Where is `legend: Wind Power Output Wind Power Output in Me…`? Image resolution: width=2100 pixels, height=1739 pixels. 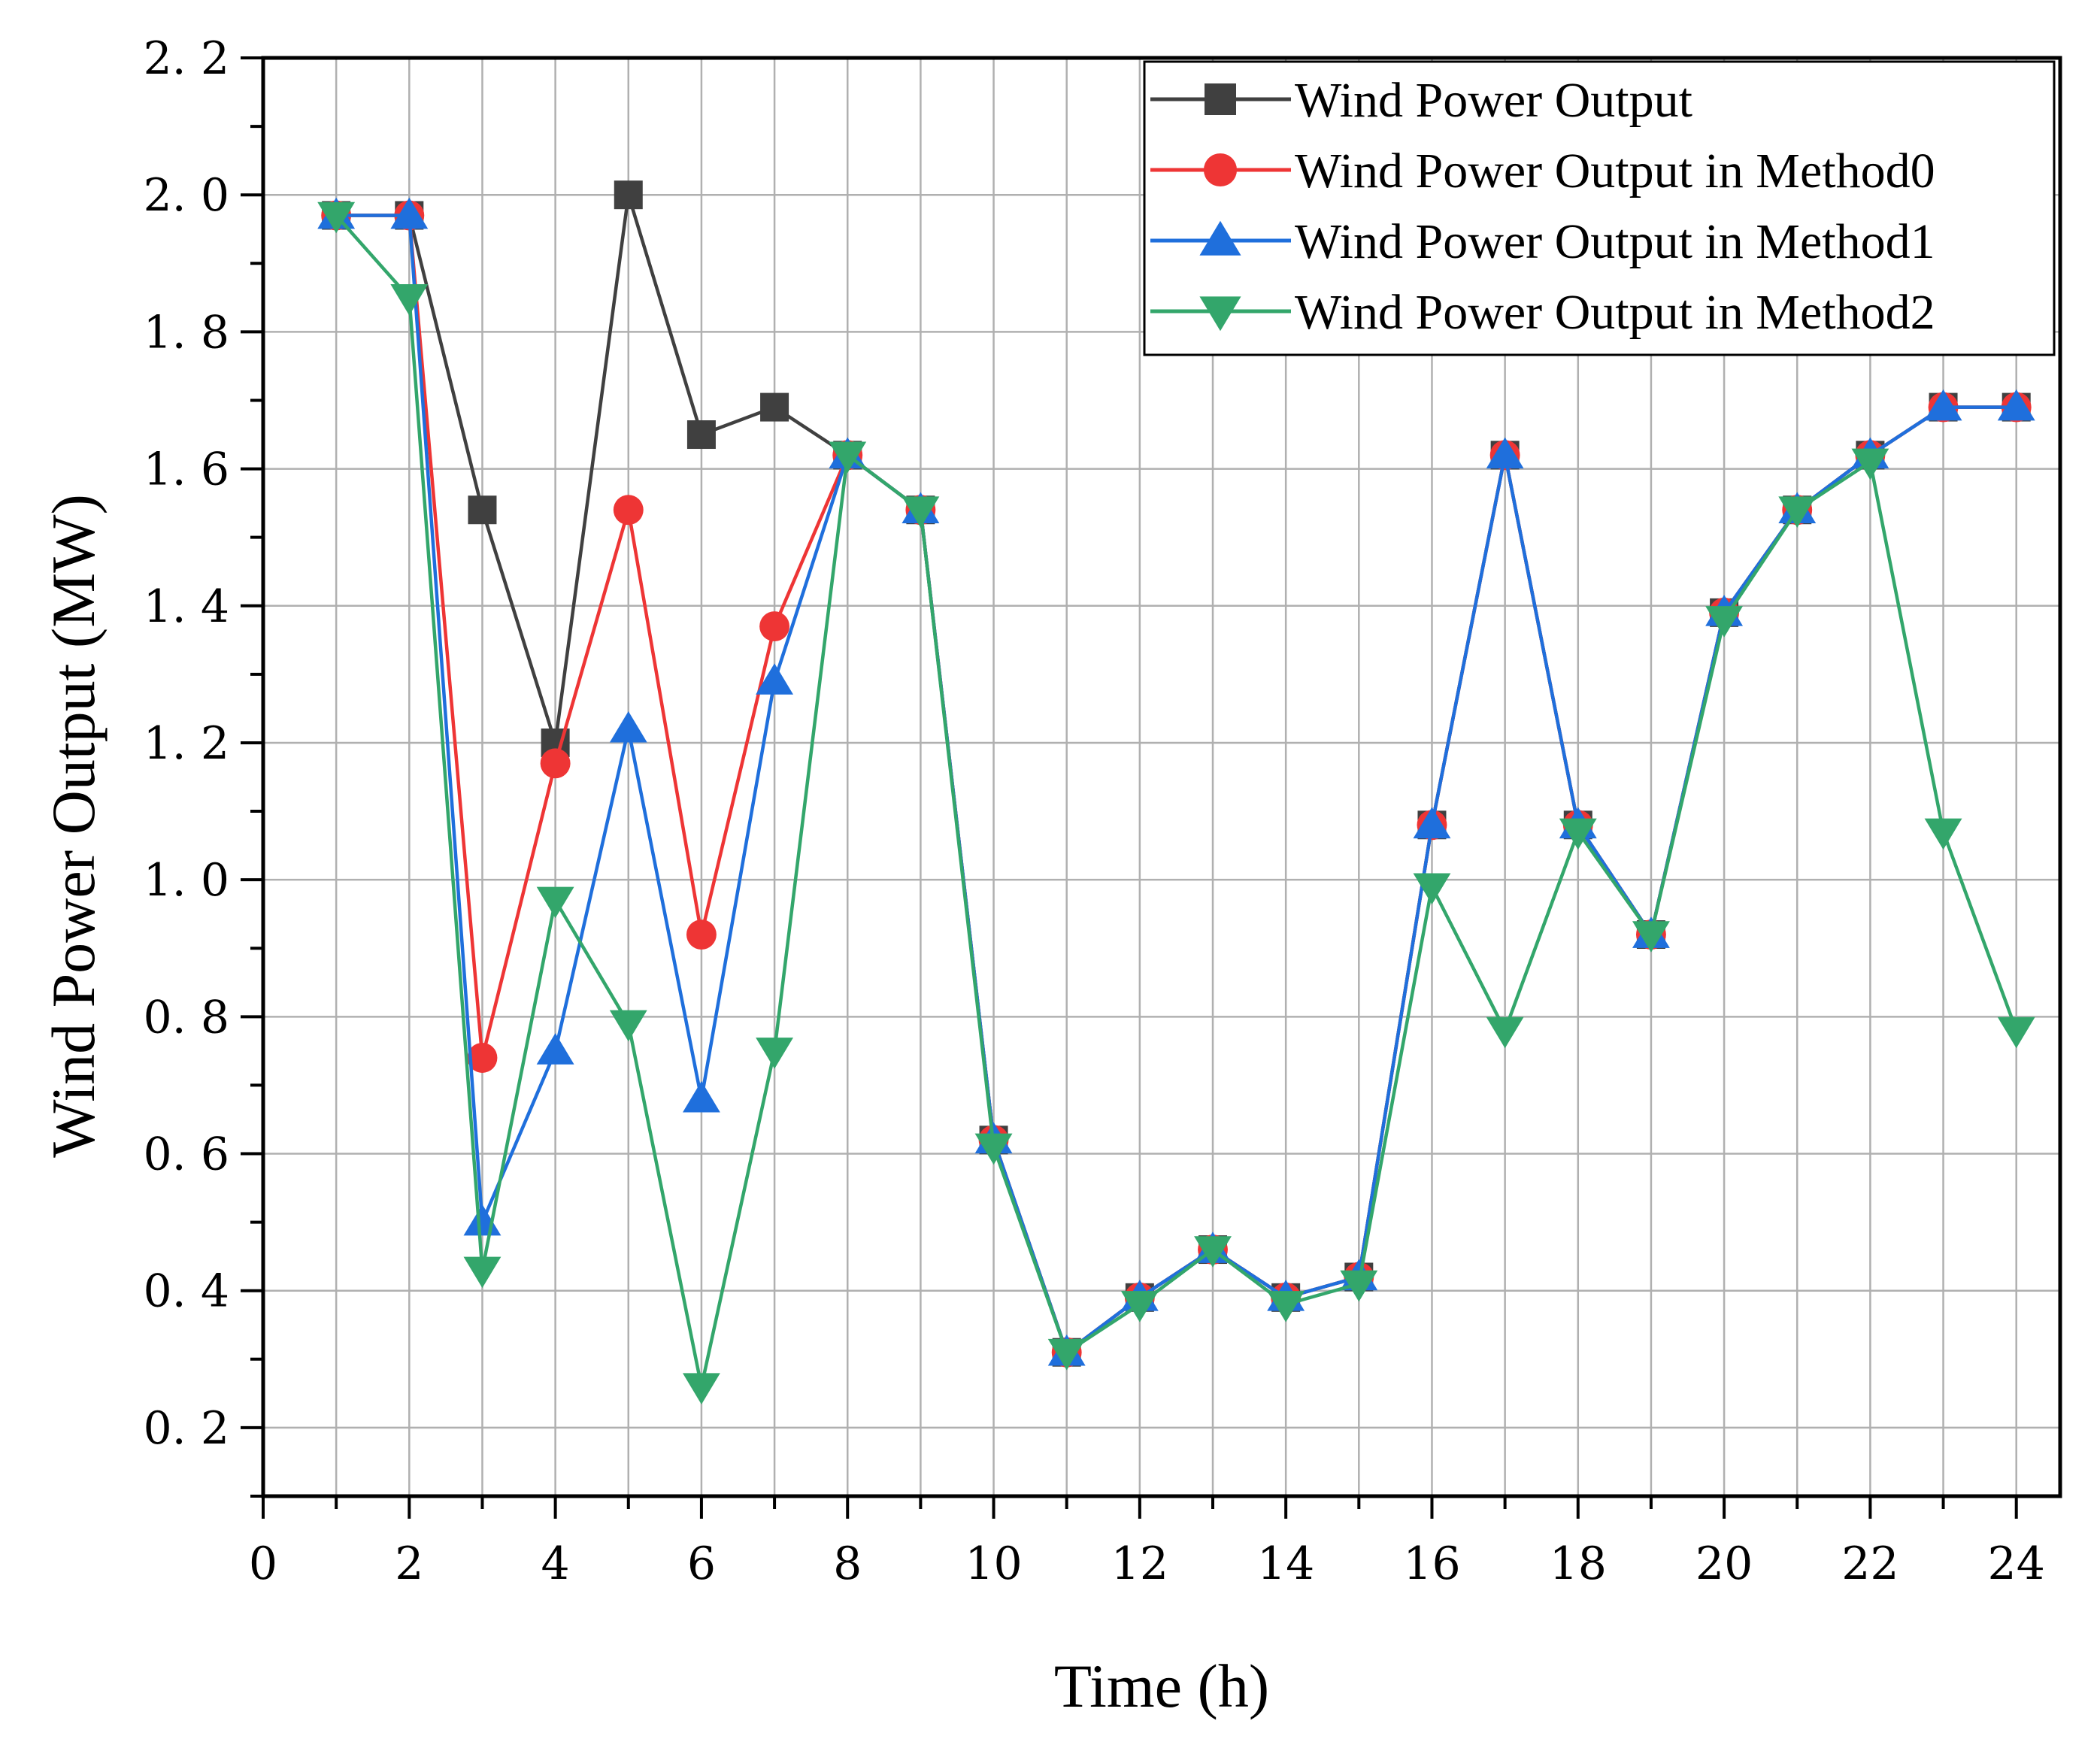
legend: Wind Power Output Wind Power Output in Me… is located at coordinates (1599, 208).